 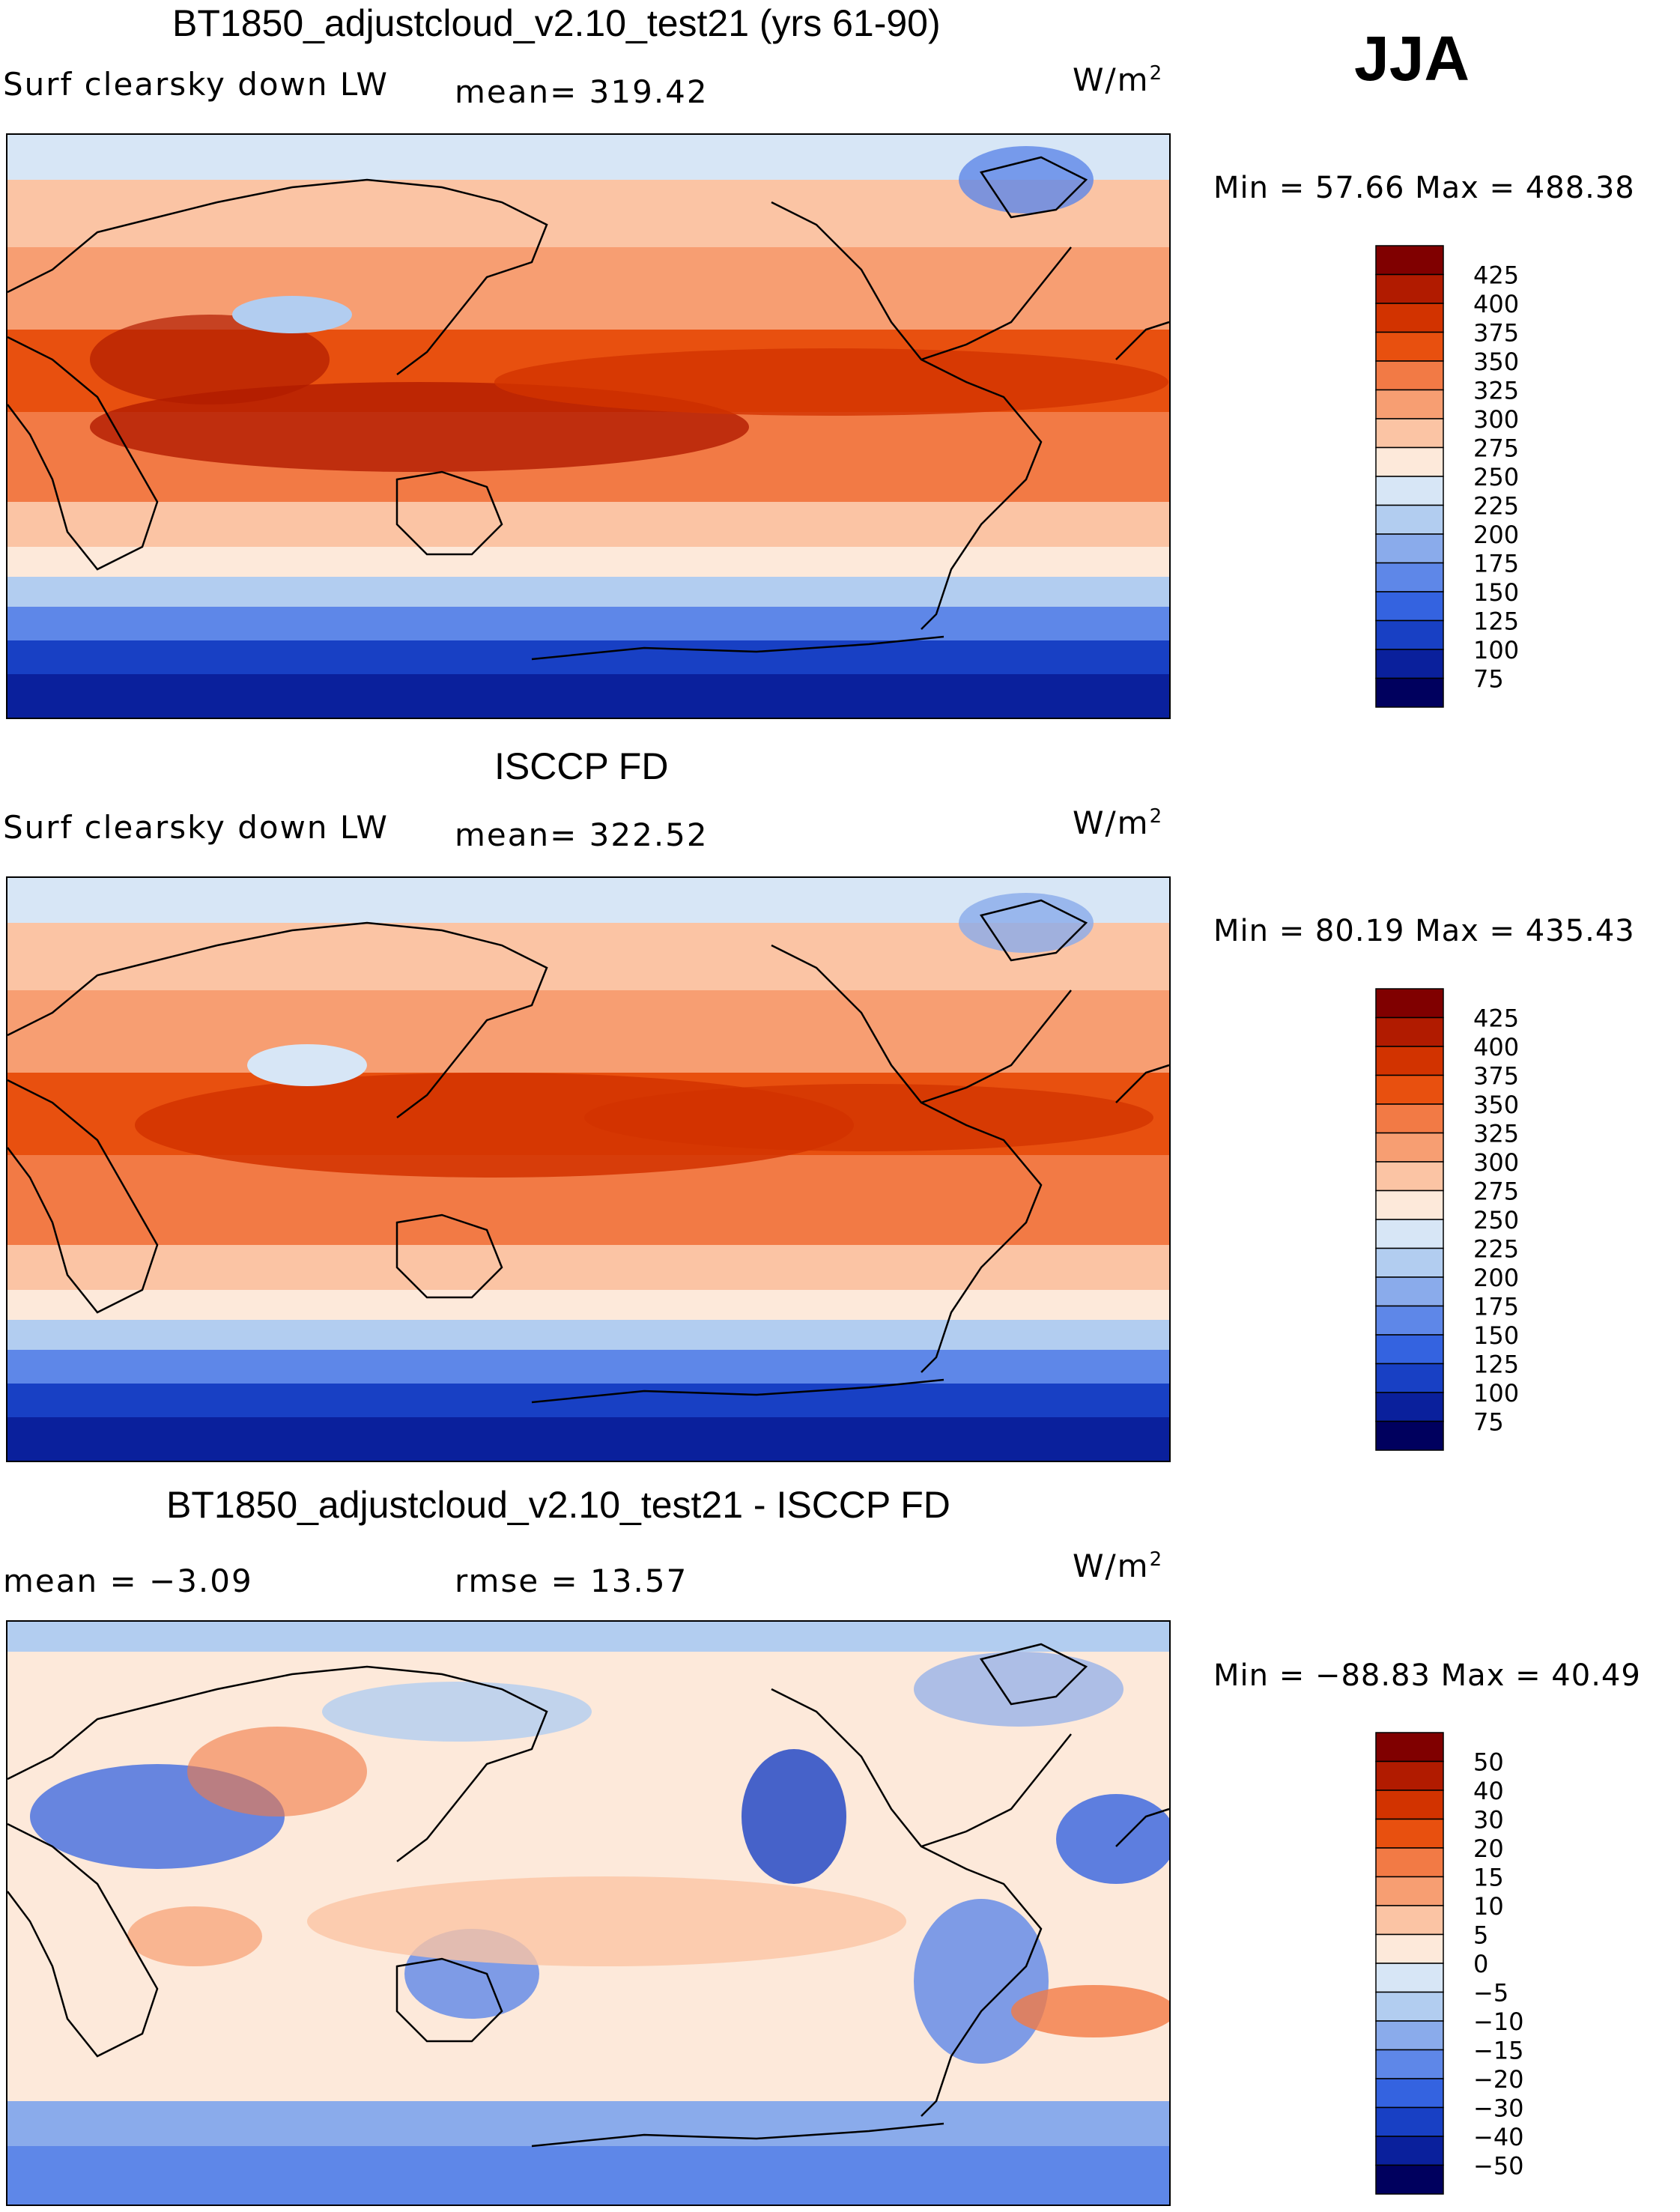 I want to click on colorbar-tick-label: 375, so click(x=1496, y=1076).